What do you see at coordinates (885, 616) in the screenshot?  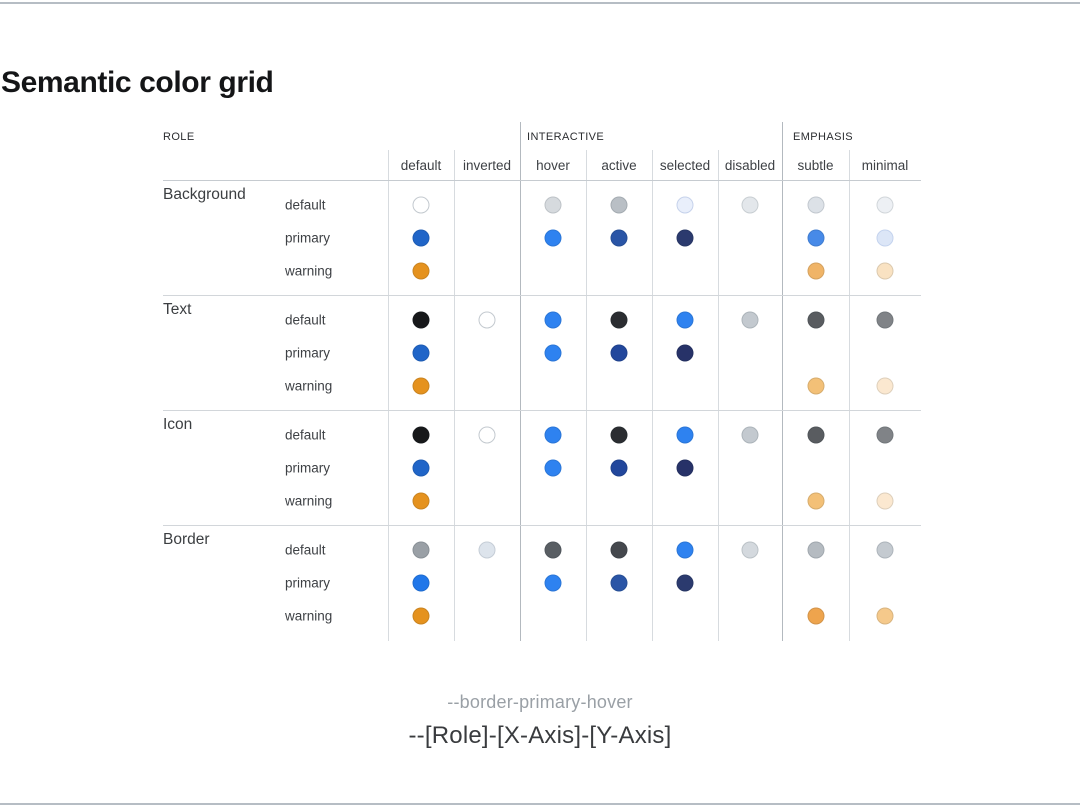 I see `swatch-border-warning-minimal` at bounding box center [885, 616].